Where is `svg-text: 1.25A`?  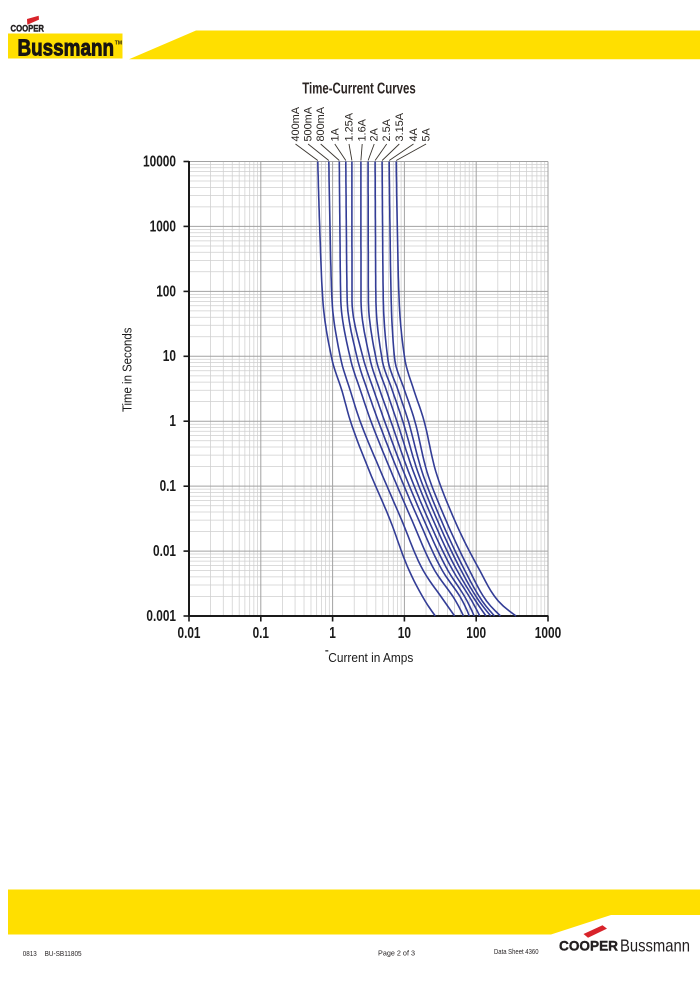
svg-text: 1.25A is located at coordinates (350, 126).